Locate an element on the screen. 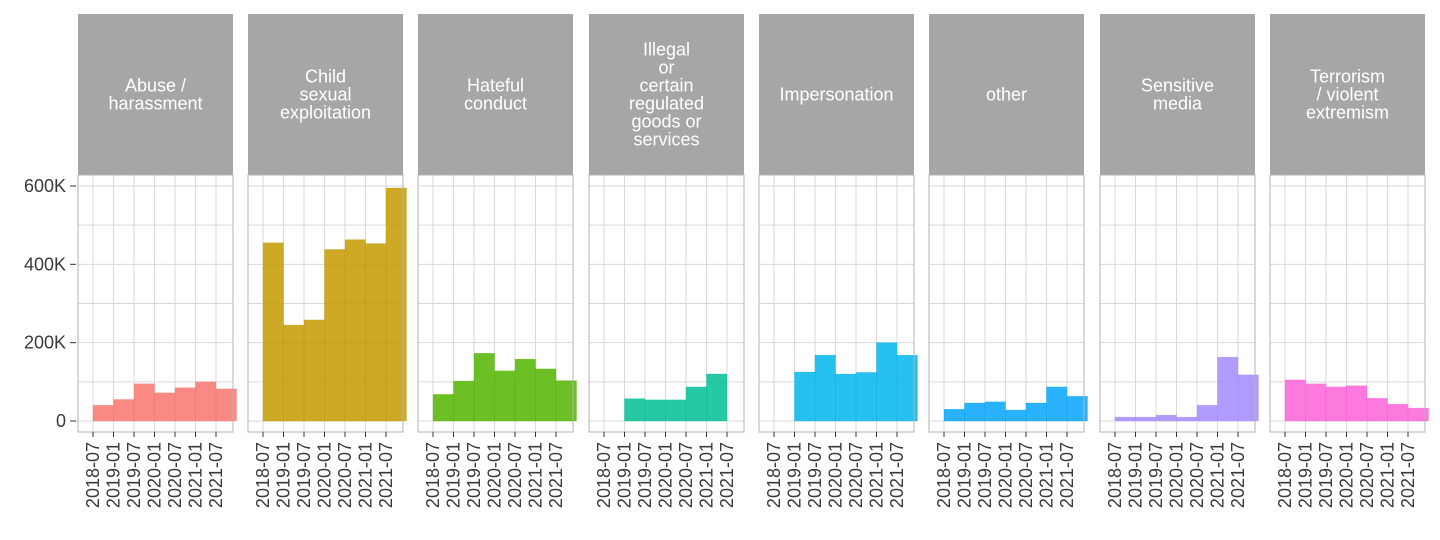 Image resolution: width=1440 pixels, height=540 pixels. facet-title-line: goods or is located at coordinates (666, 122).